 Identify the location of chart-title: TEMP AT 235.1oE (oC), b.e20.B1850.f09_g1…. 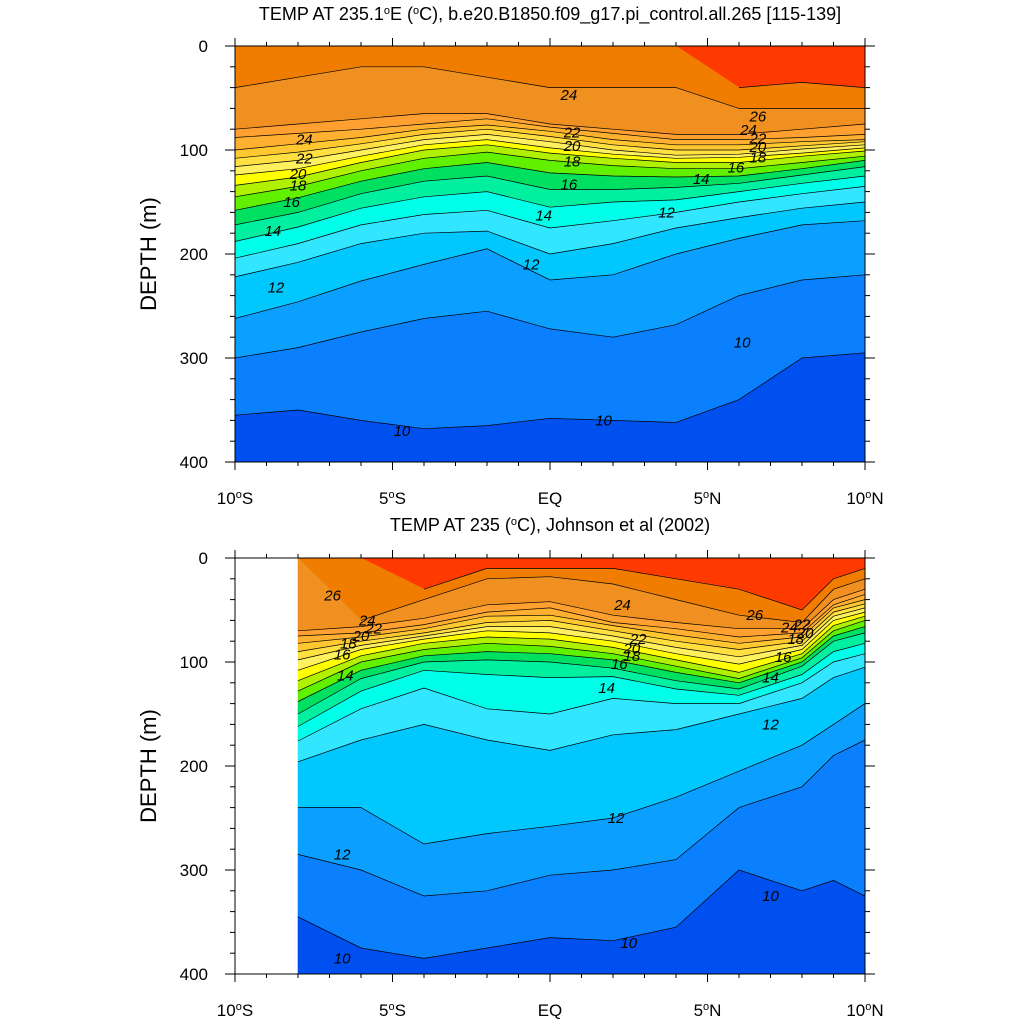
(550, 14).